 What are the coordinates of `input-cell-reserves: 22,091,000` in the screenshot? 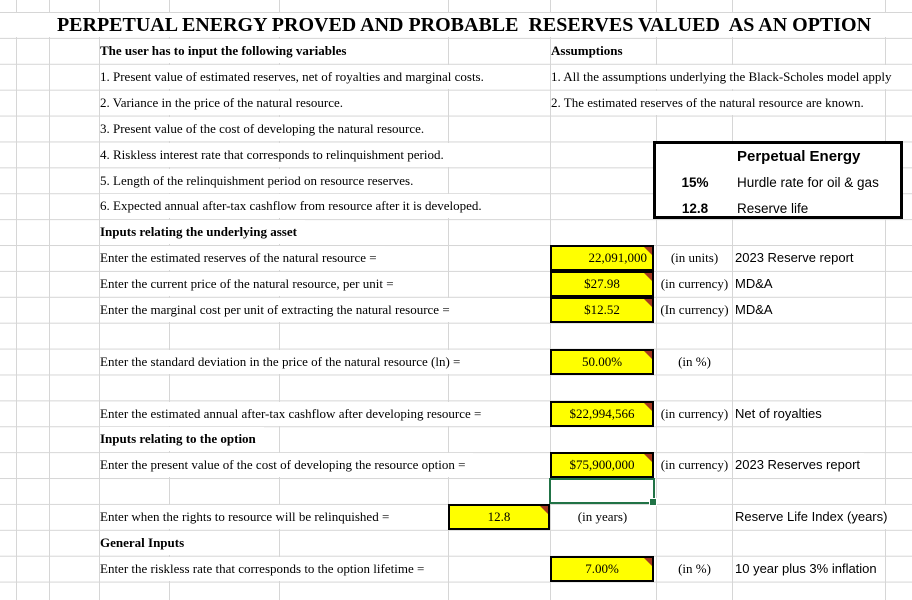 It's located at (602, 258).